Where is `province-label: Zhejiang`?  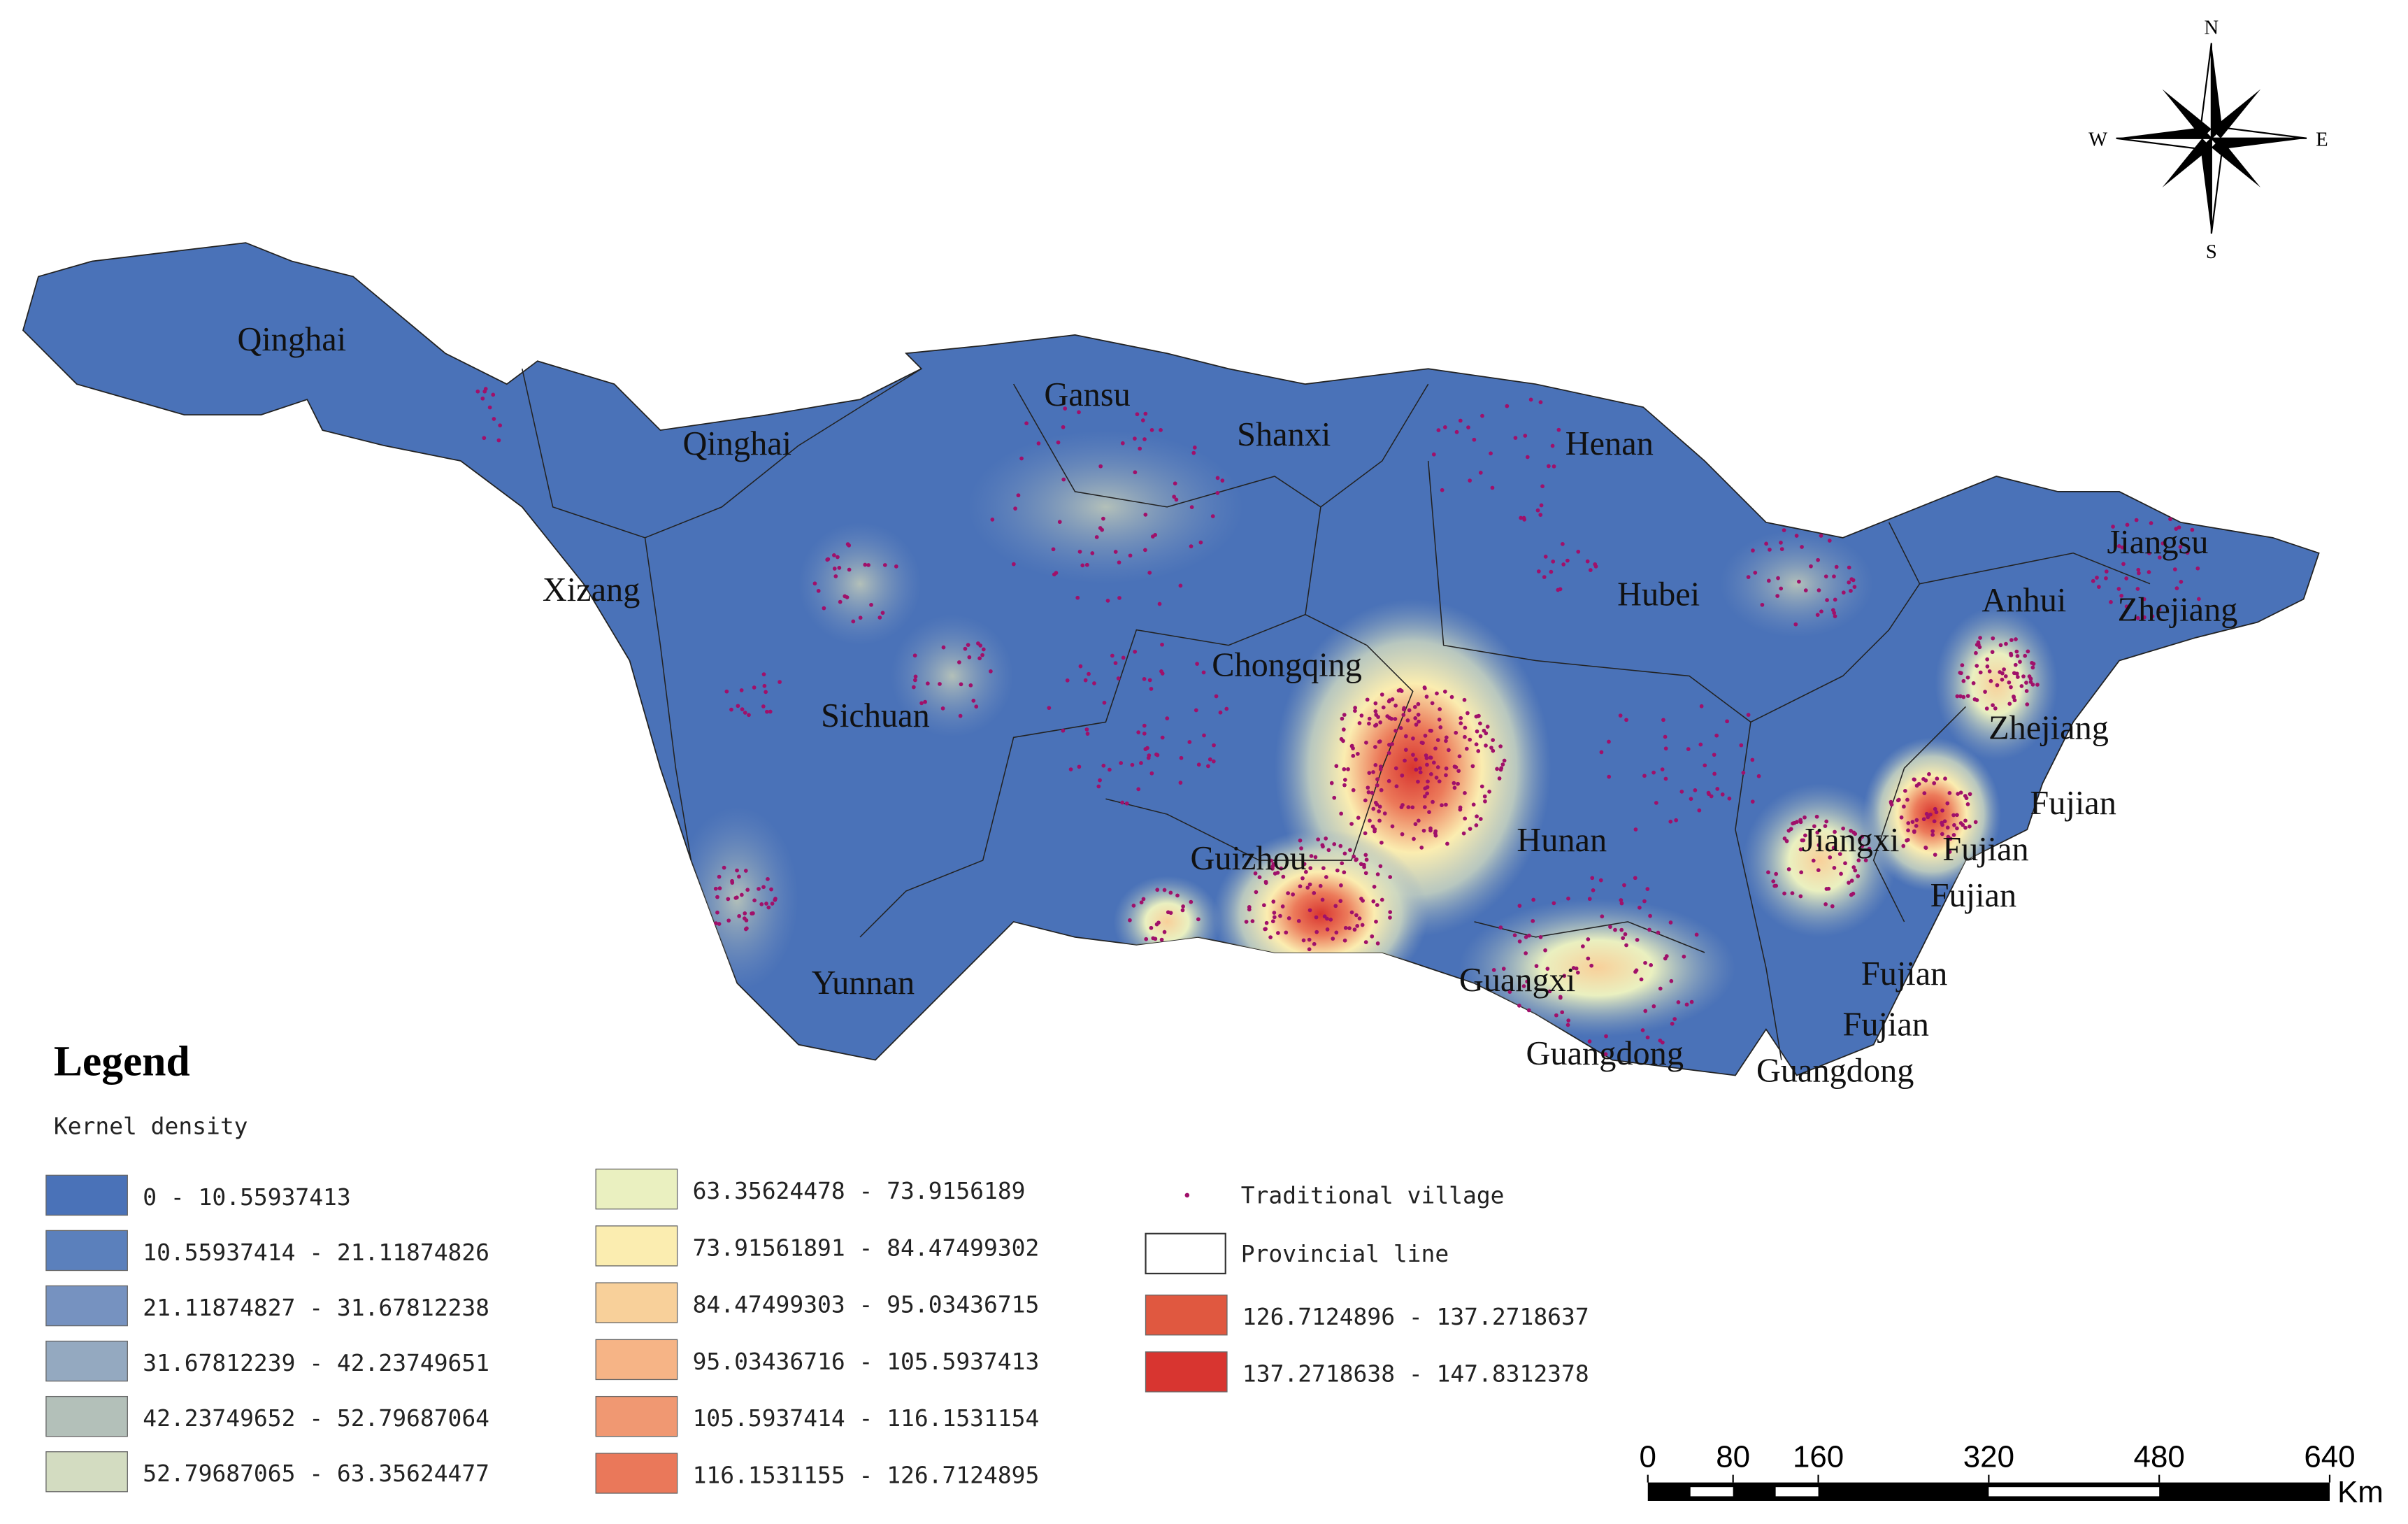 province-label: Zhejiang is located at coordinates (2178, 609).